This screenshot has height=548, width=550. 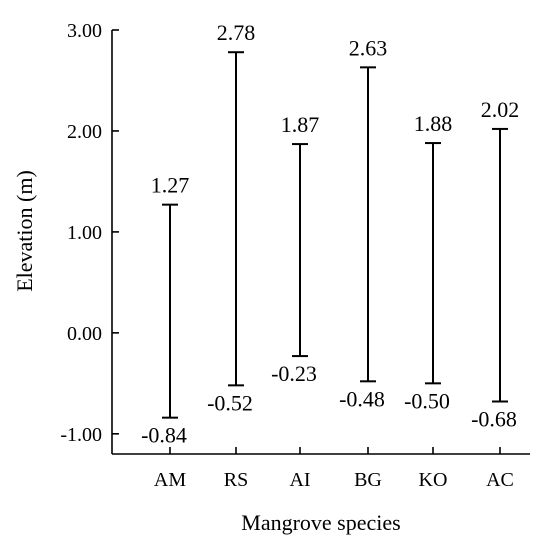 What do you see at coordinates (433, 123) in the screenshot?
I see `max-value-label: 1.88` at bounding box center [433, 123].